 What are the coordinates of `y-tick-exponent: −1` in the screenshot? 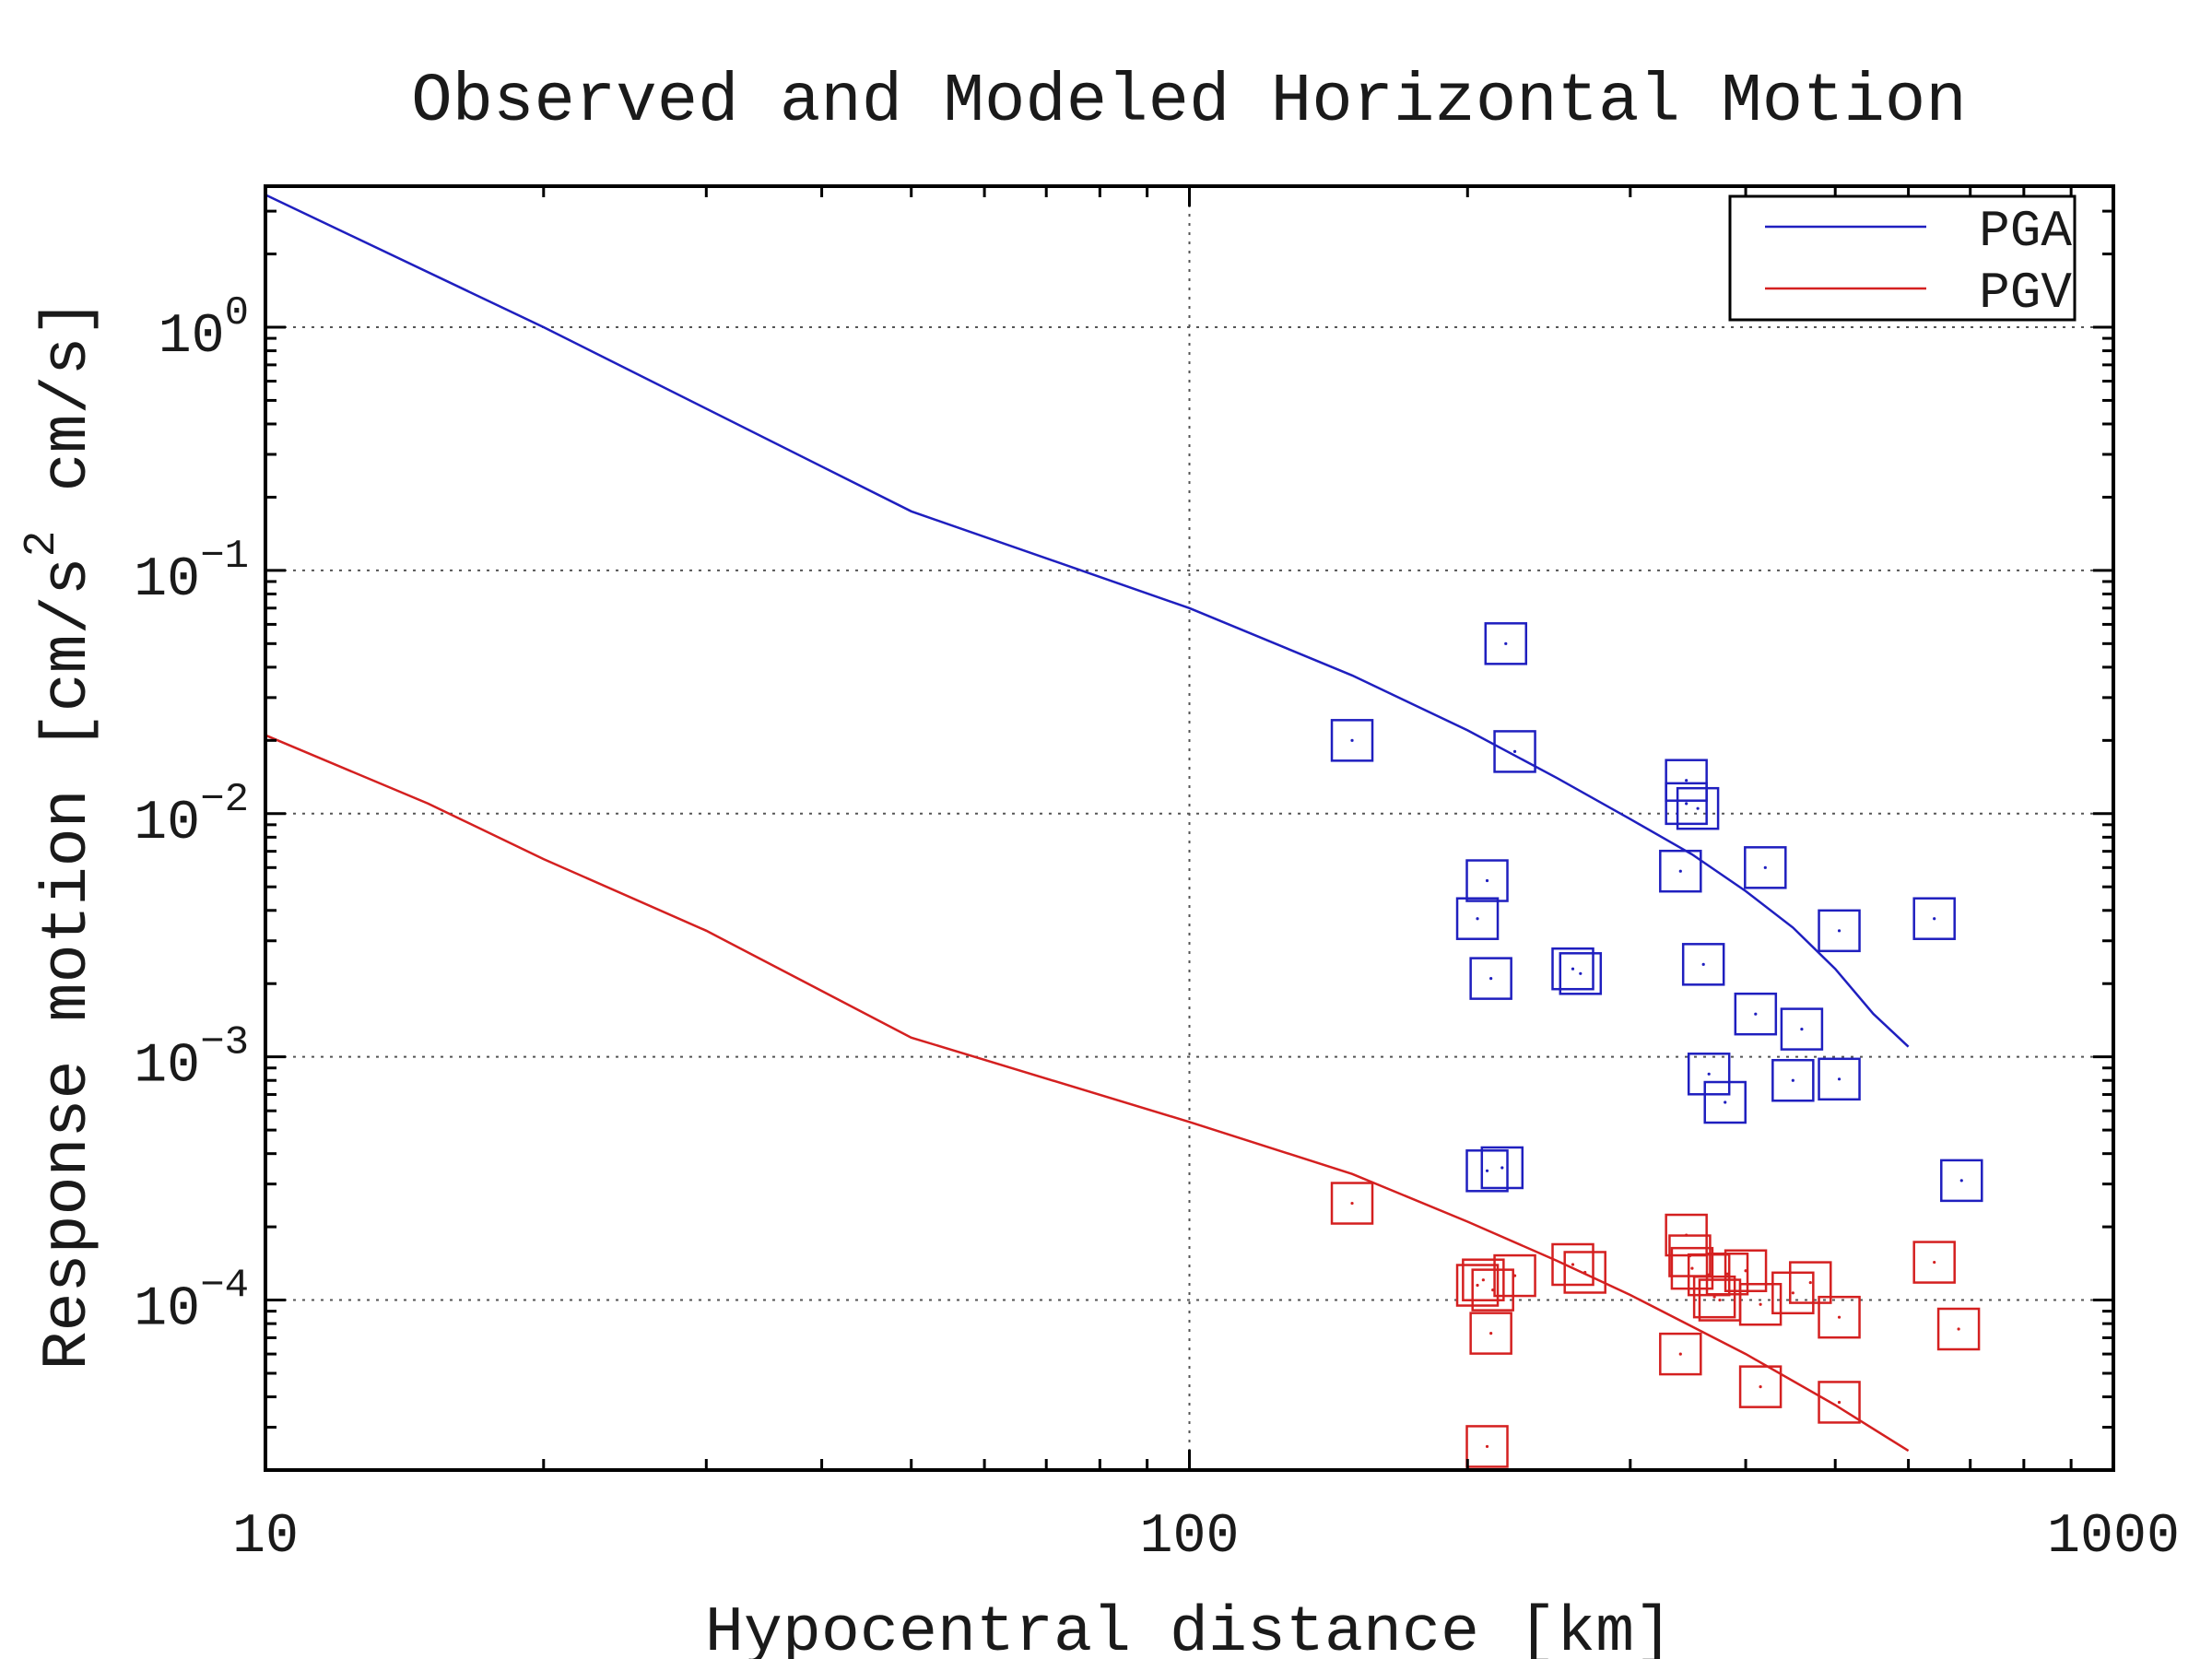 It's located at (224, 557).